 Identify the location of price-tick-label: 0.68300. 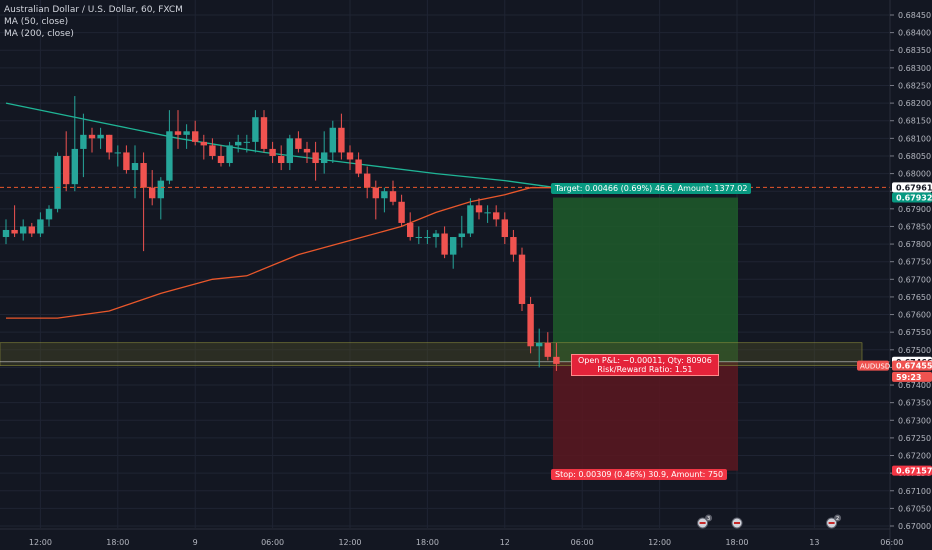
(914, 68).